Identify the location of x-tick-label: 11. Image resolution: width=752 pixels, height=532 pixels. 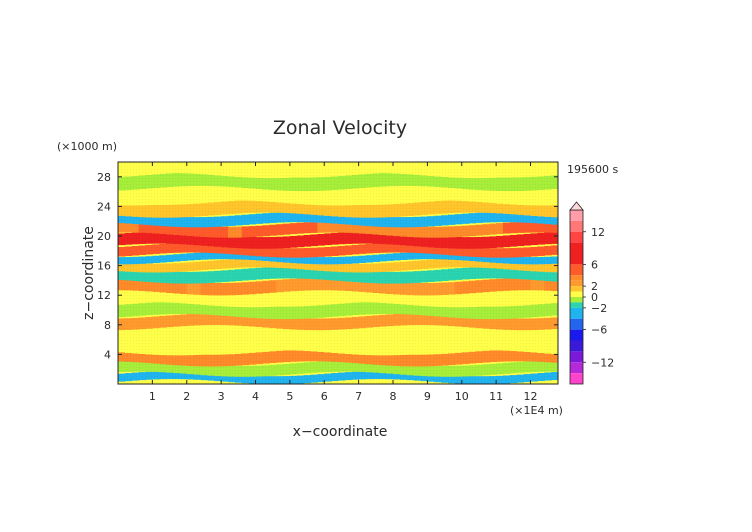
(496, 396).